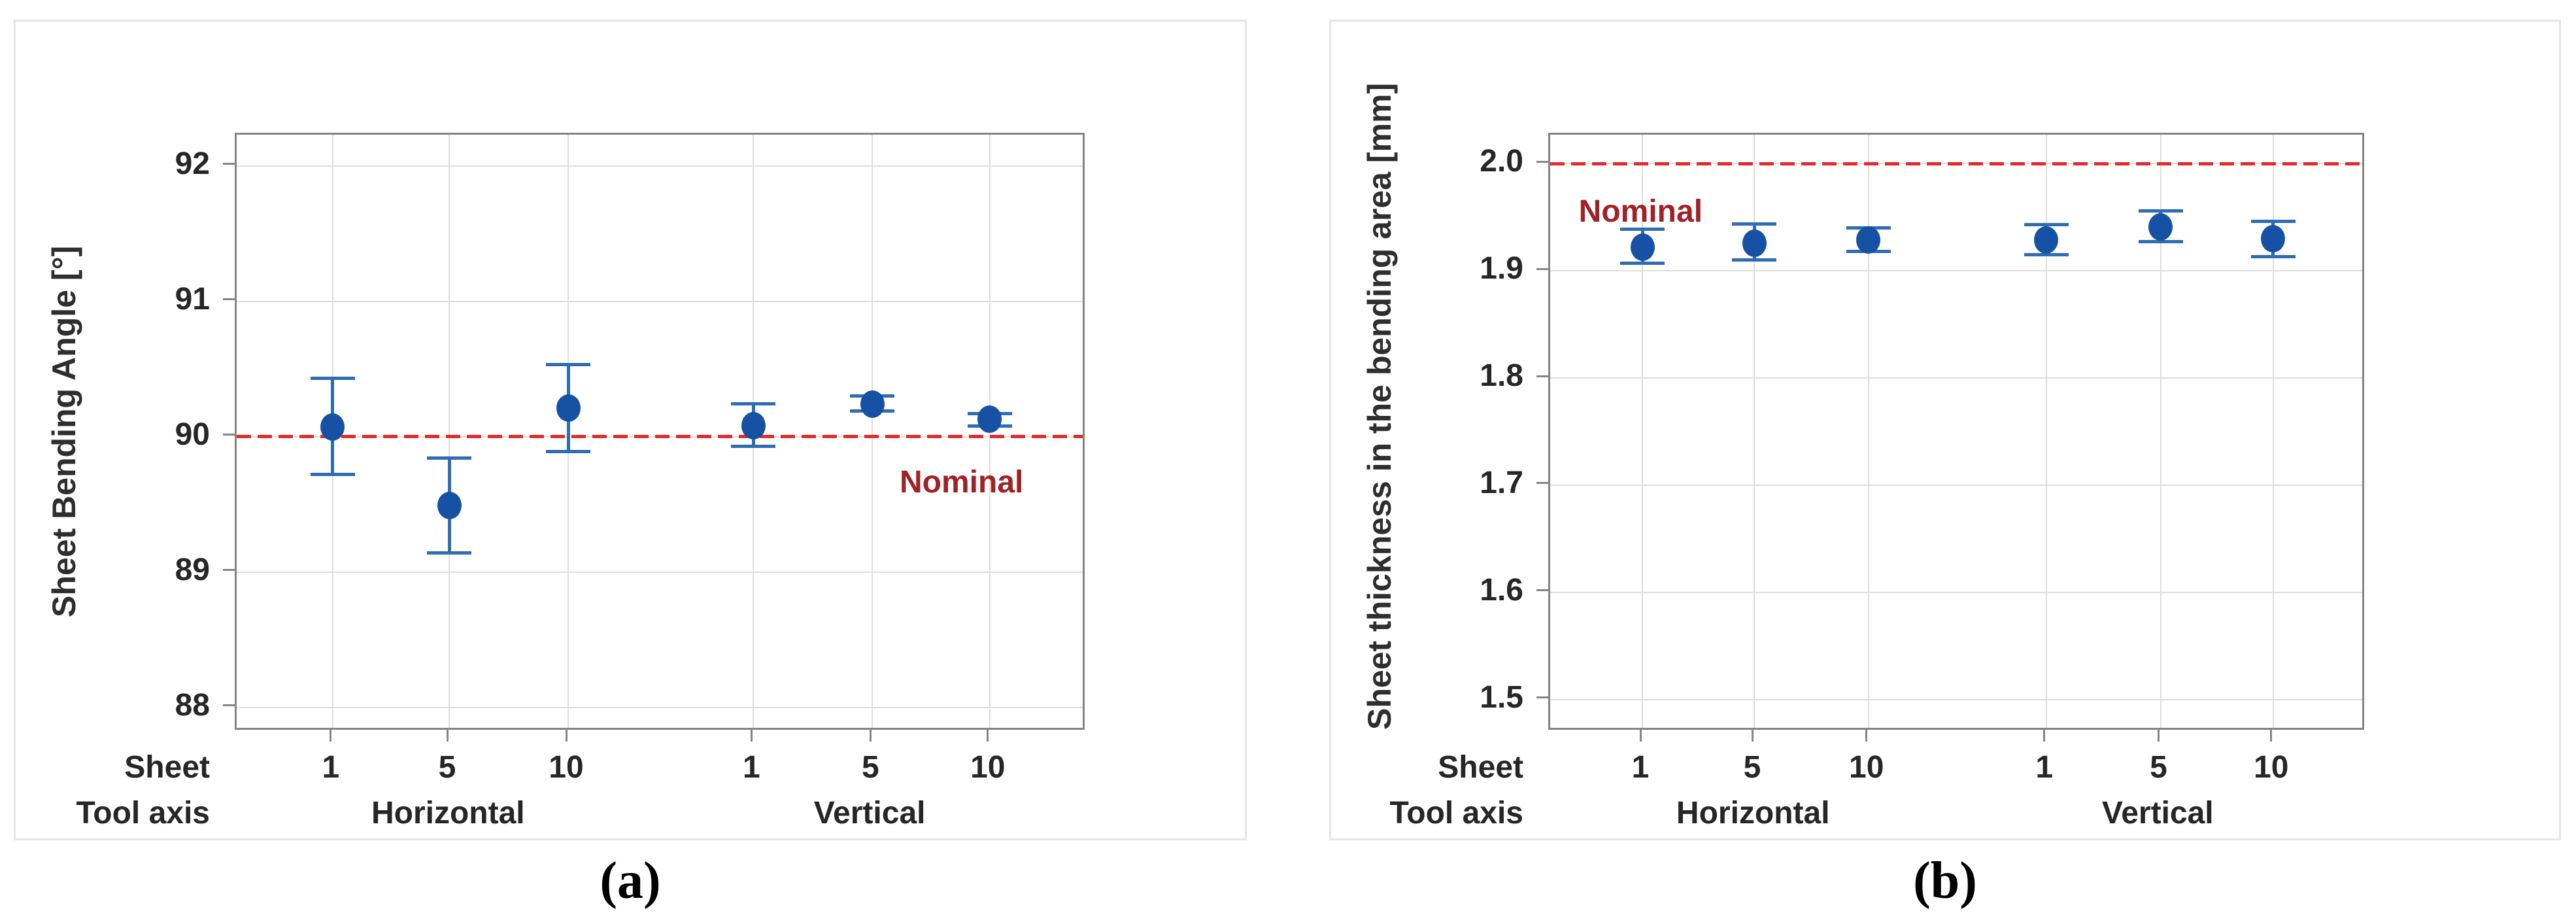  I want to click on y-tick-label: 89, so click(192, 569).